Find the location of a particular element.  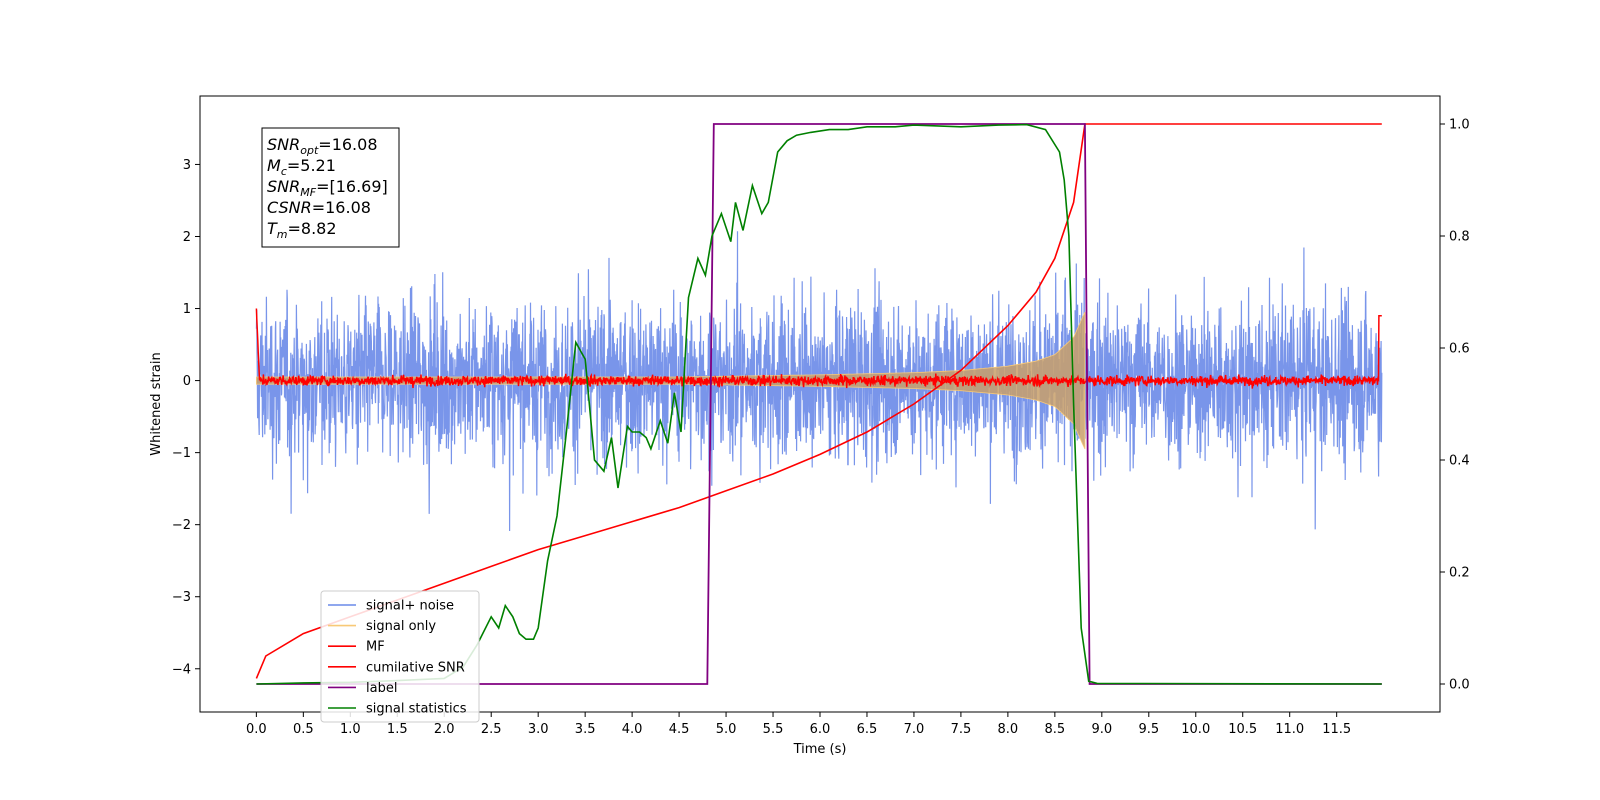

legend-frame is located at coordinates (400, 656).